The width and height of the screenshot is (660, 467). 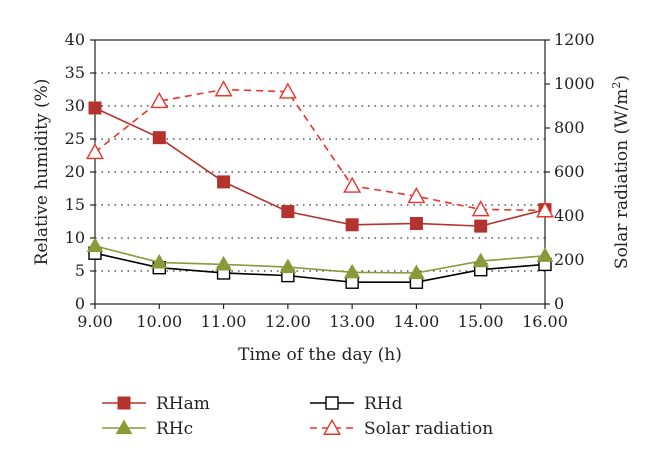 What do you see at coordinates (75, 171) in the screenshot?
I see `y-left-tick-label: 20` at bounding box center [75, 171].